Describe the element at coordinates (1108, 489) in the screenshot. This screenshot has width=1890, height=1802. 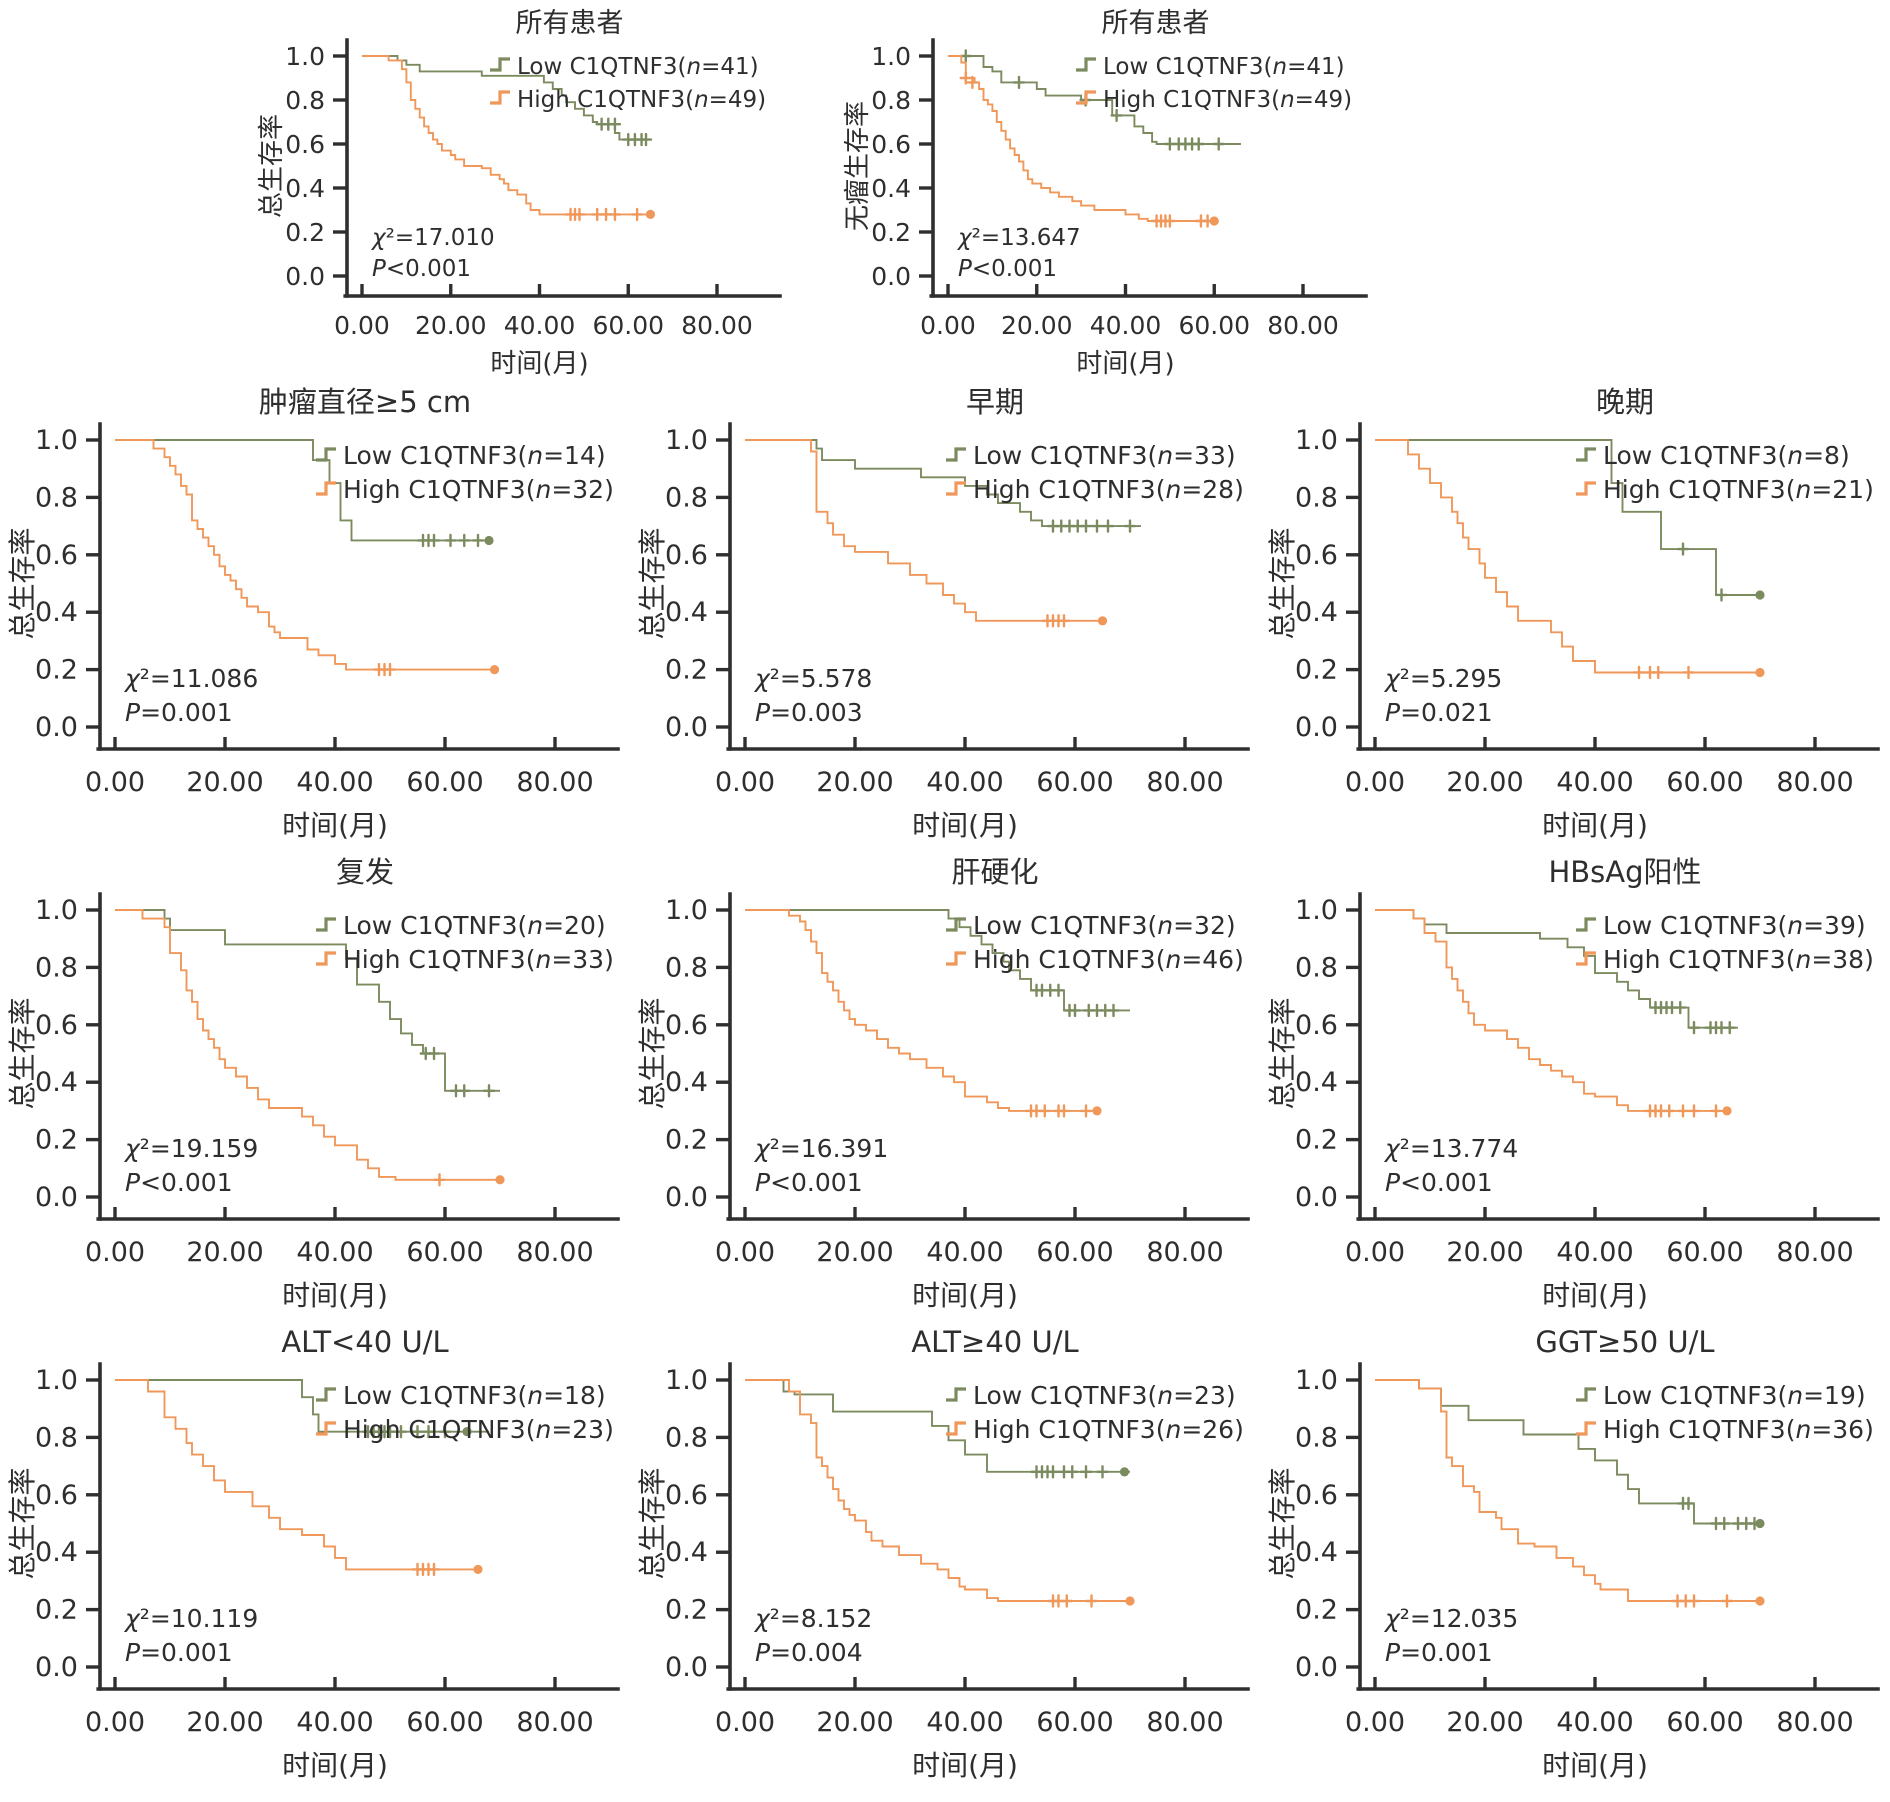
I see `legend-label-high: High C1QTNF3(n=28)` at that location.